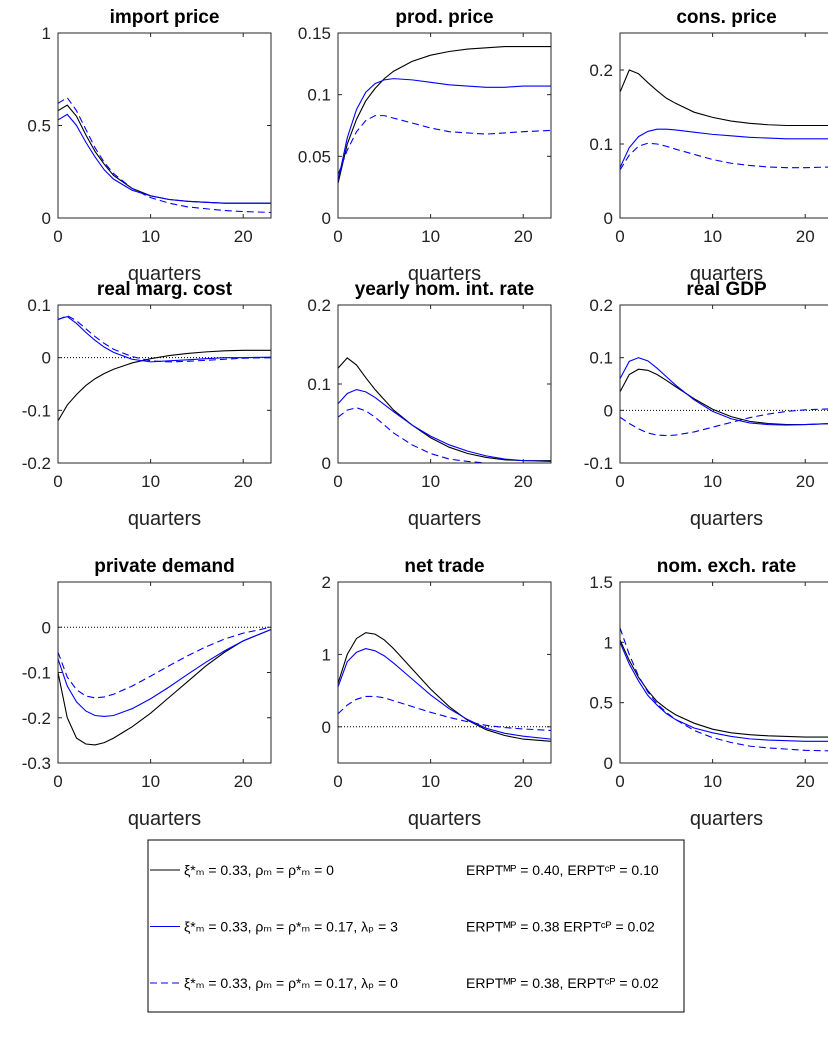  Describe the element at coordinates (562, 983) in the screenshot. I see `legend-erpt: ERPTᴹᴾ = 0.38, ERPTᶜᴾ = 0.02` at that location.